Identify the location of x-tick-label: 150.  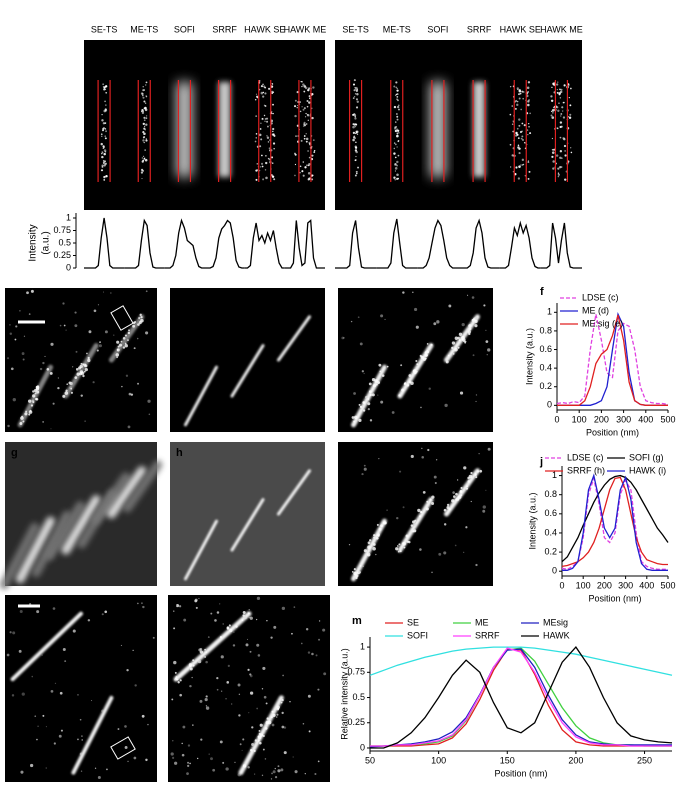
(507, 760).